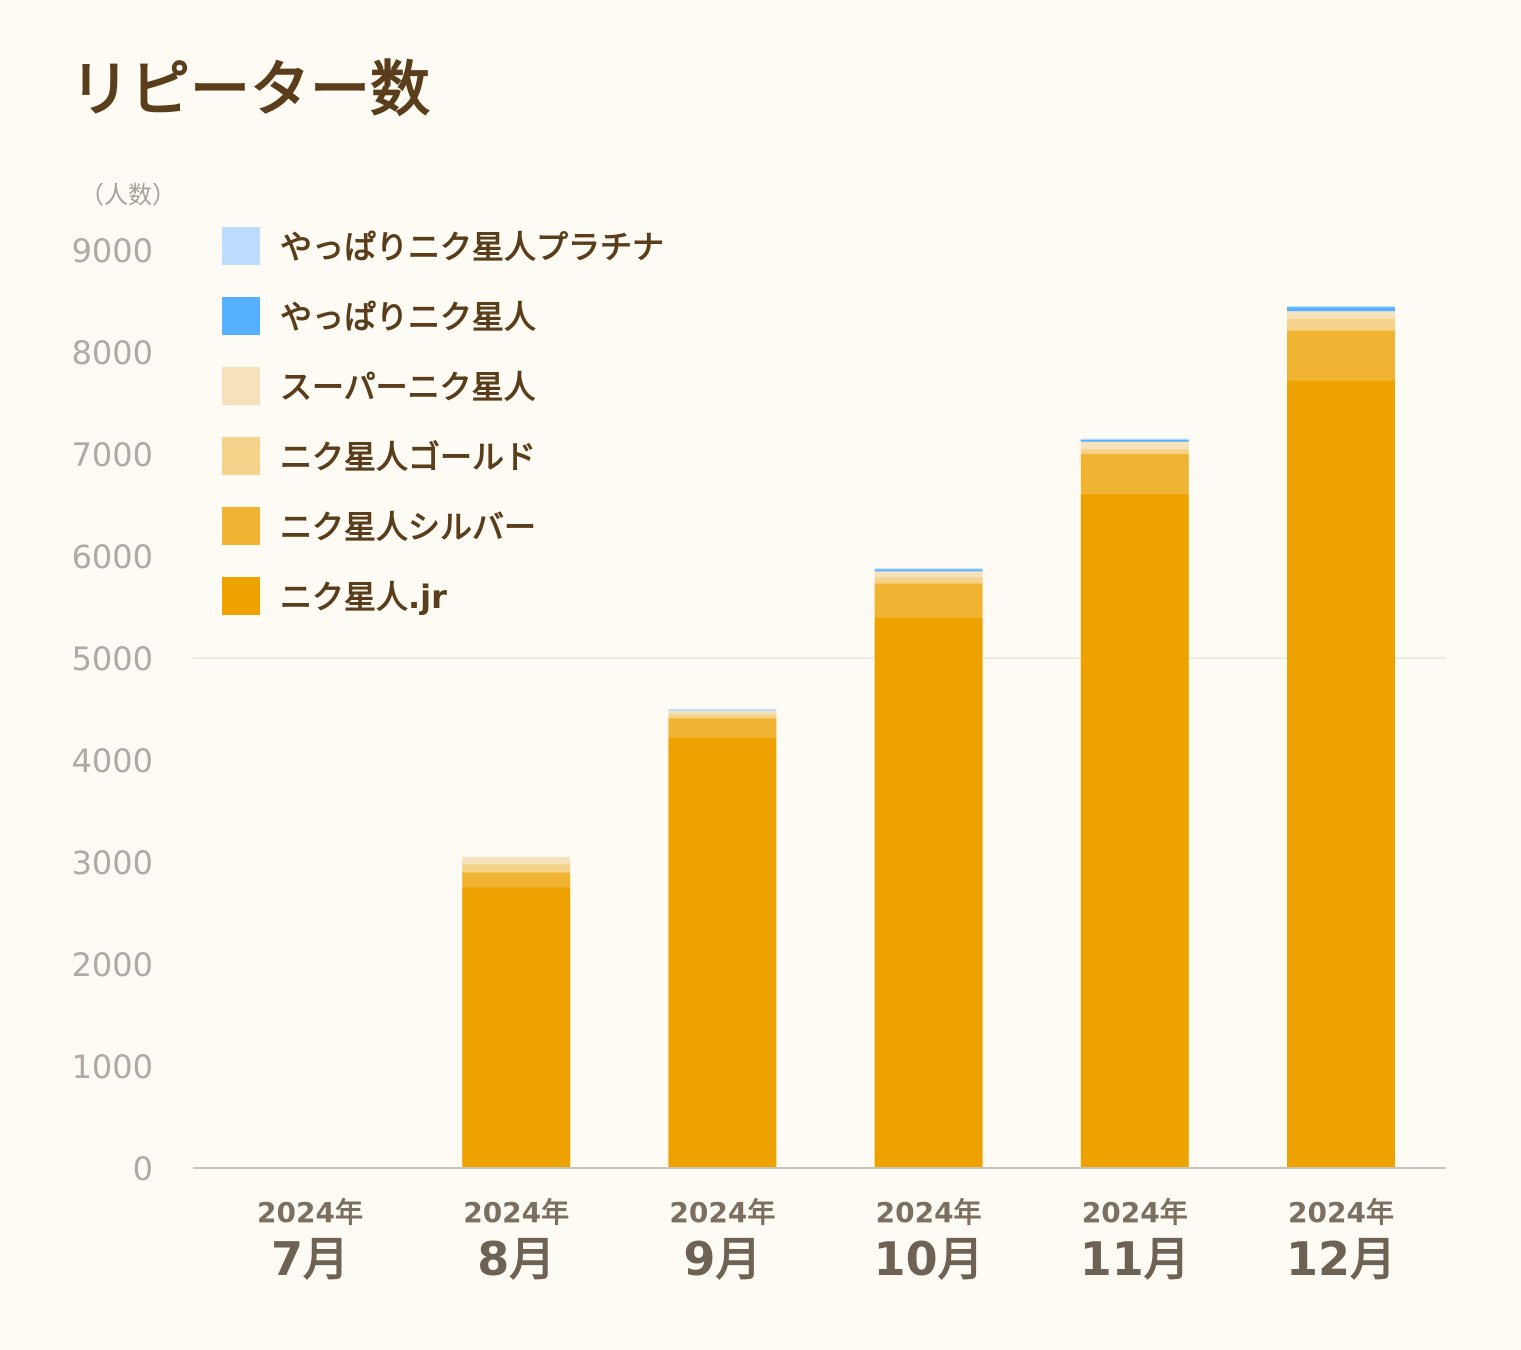 This screenshot has height=1350, width=1521. I want to click on legend-item: スーパーニク星人, so click(379, 386).